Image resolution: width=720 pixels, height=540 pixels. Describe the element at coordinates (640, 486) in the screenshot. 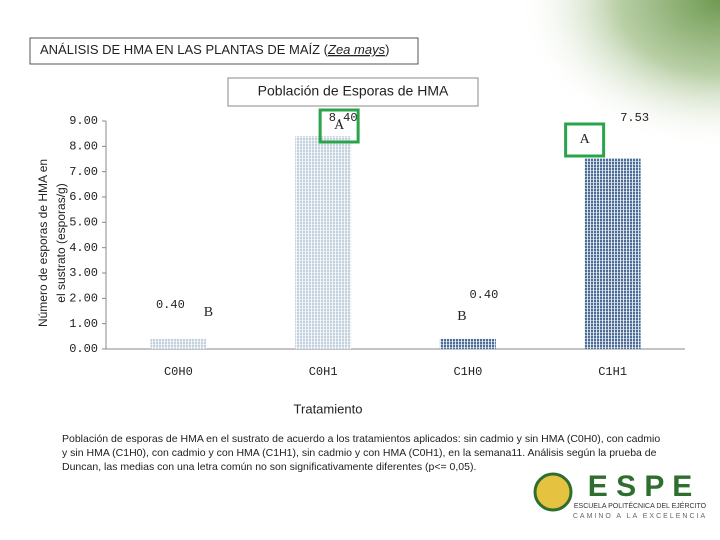

I see `logo-name: E S P E` at that location.